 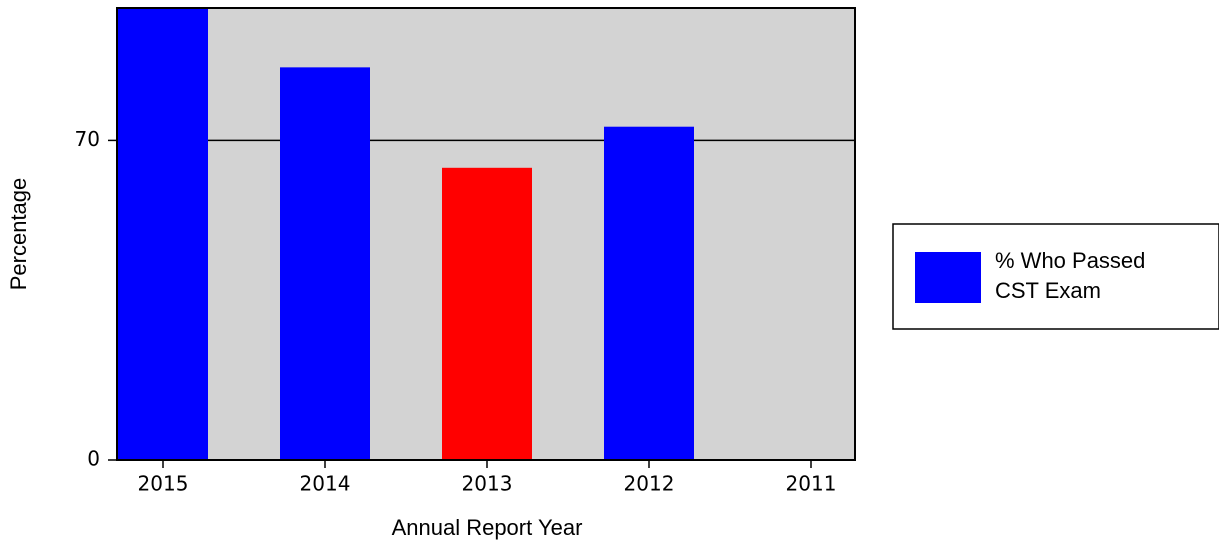 What do you see at coordinates (811, 484) in the screenshot?
I see `x-tick-label: 2011` at bounding box center [811, 484].